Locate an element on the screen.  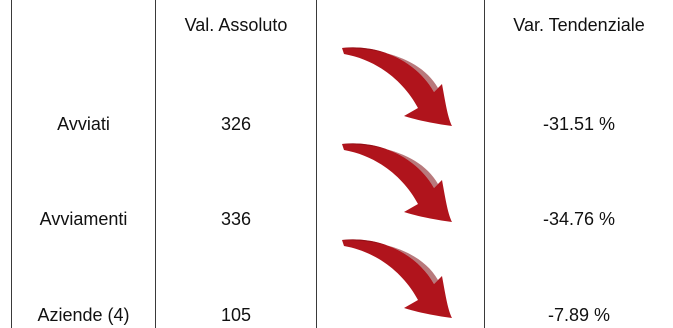
row-variation: -31.51 % is located at coordinates (579, 124).